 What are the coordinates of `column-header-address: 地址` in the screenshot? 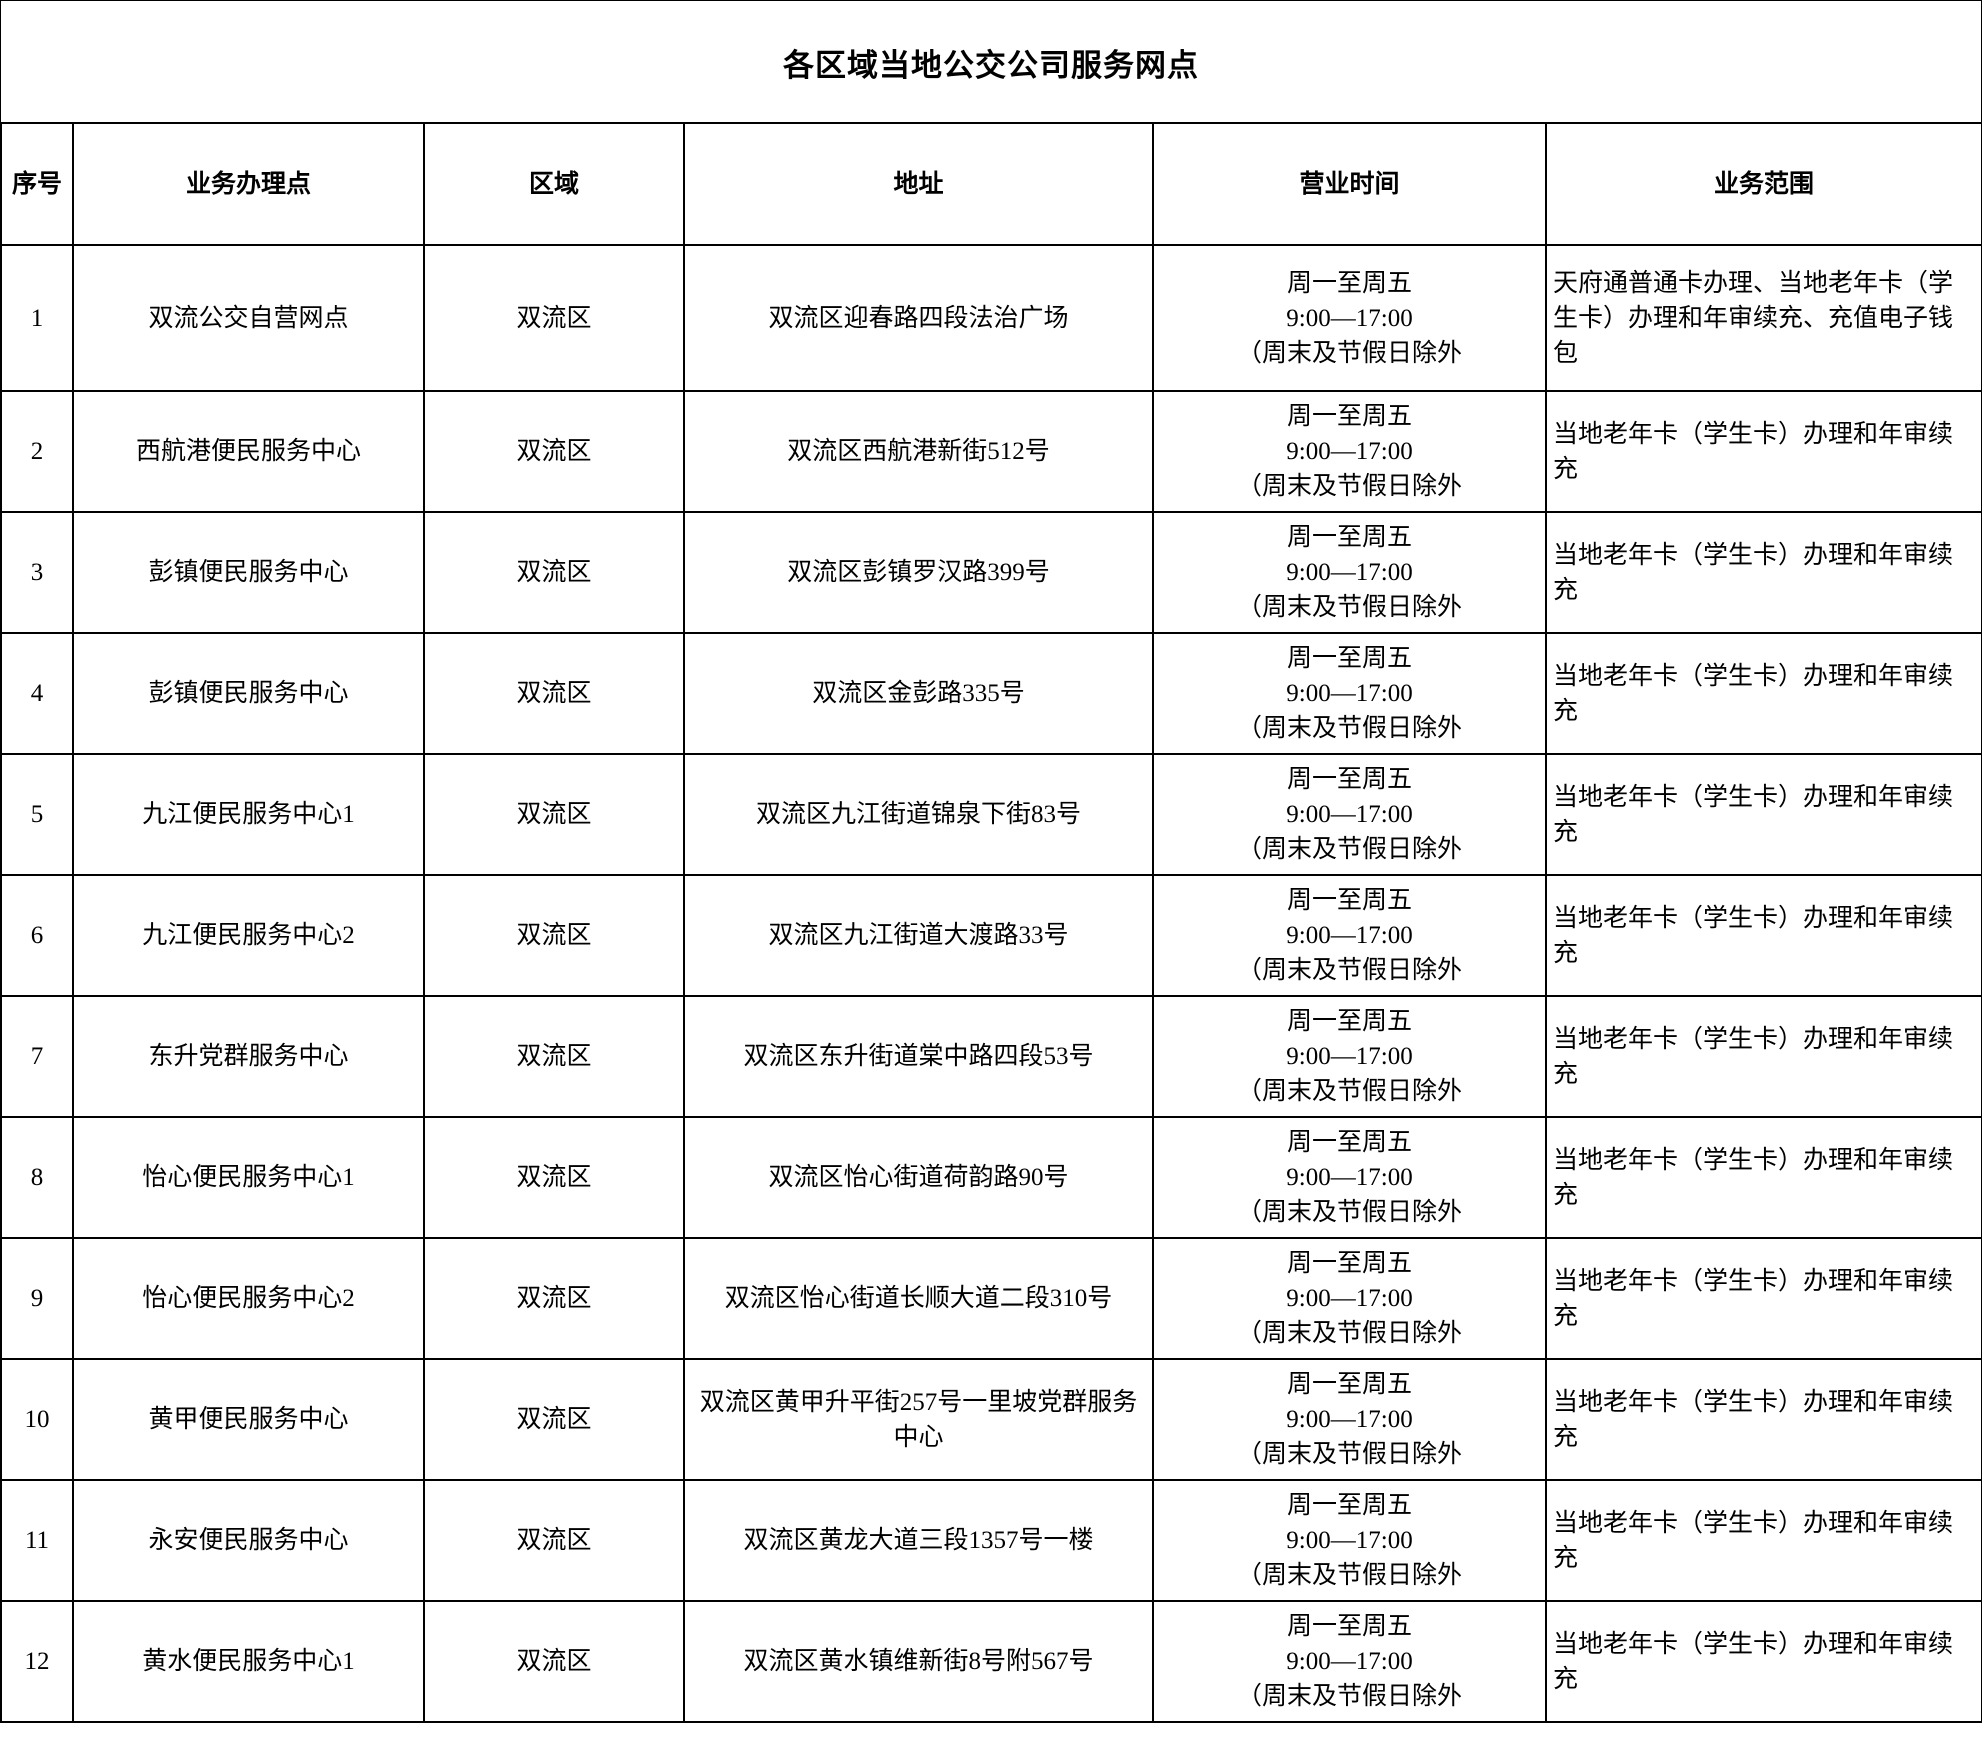 It's located at (918, 184).